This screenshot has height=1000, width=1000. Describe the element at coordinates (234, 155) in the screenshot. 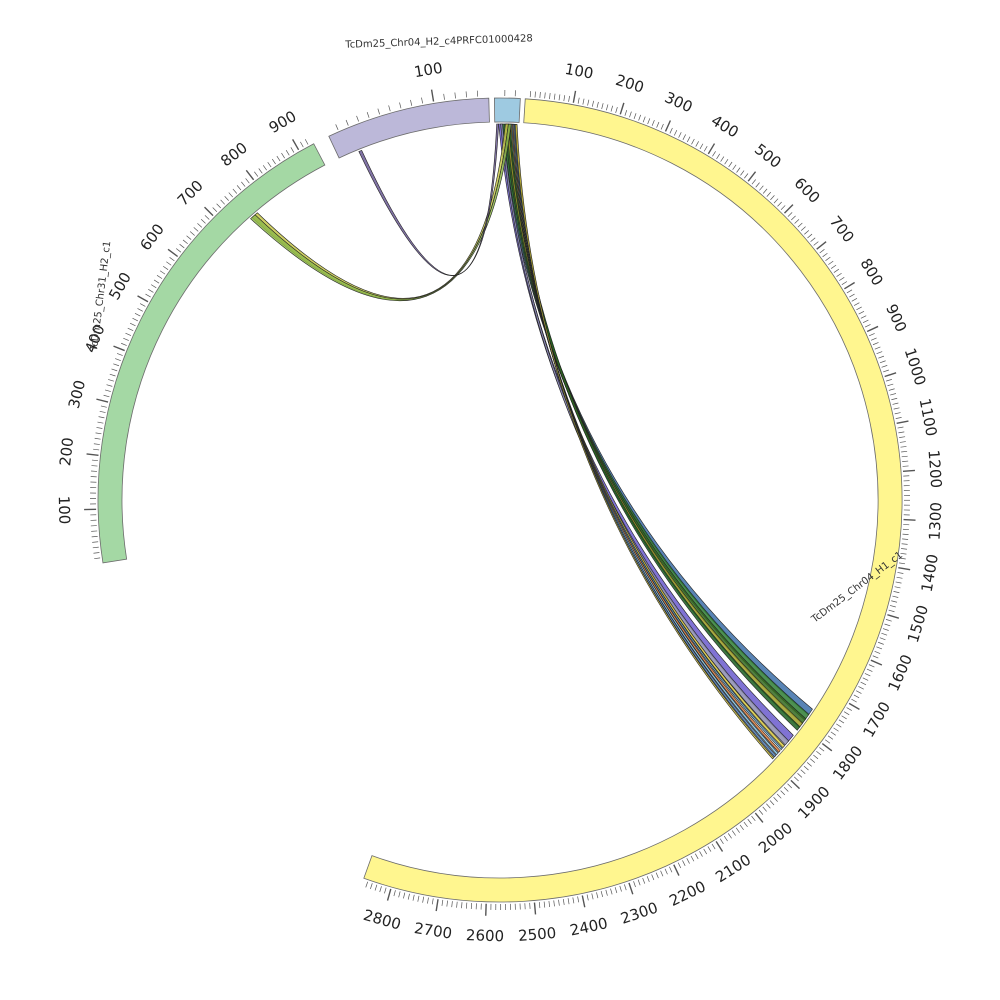

I see `tick-label: 800` at that location.